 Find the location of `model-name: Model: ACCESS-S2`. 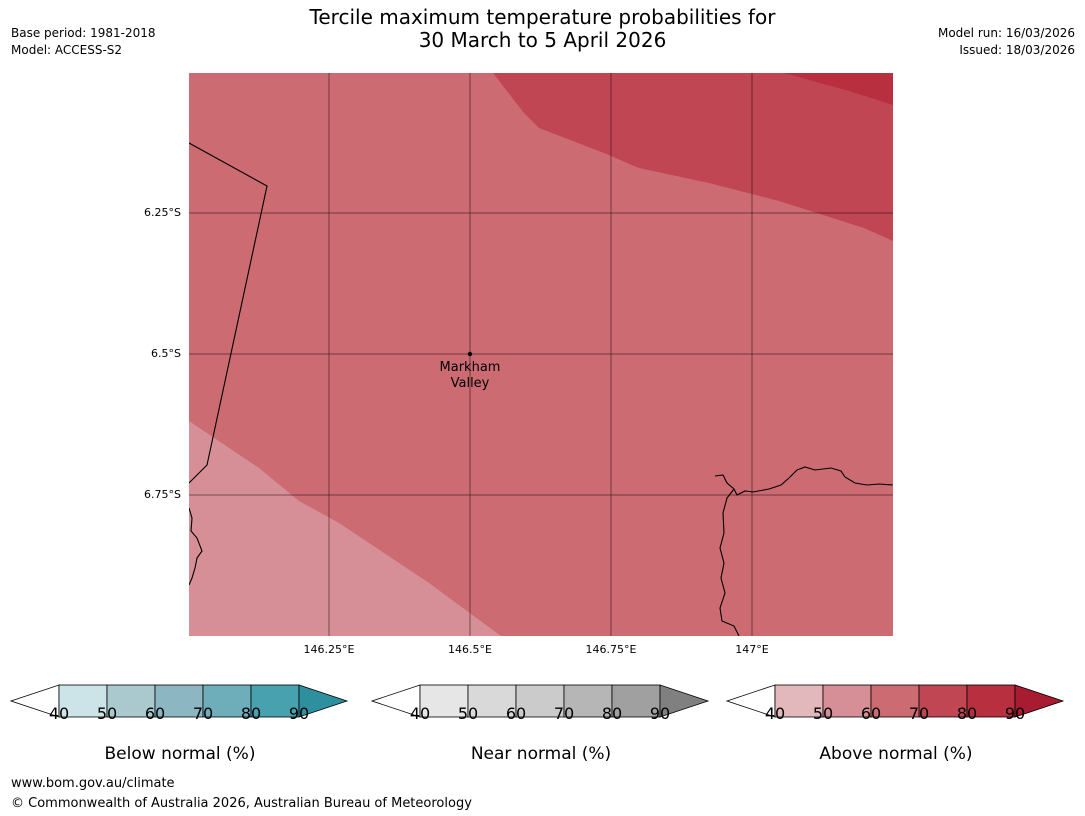

model-name: Model: ACCESS-S2 is located at coordinates (67, 50).